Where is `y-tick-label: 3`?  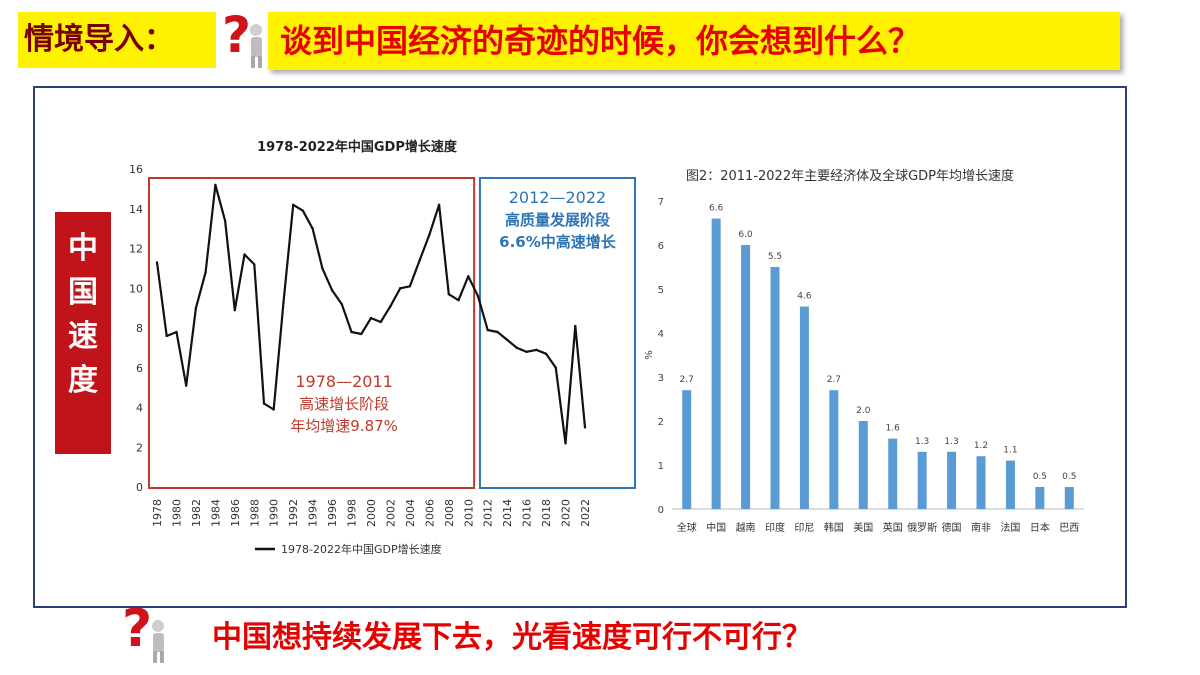
y-tick-label: 3 is located at coordinates (661, 378).